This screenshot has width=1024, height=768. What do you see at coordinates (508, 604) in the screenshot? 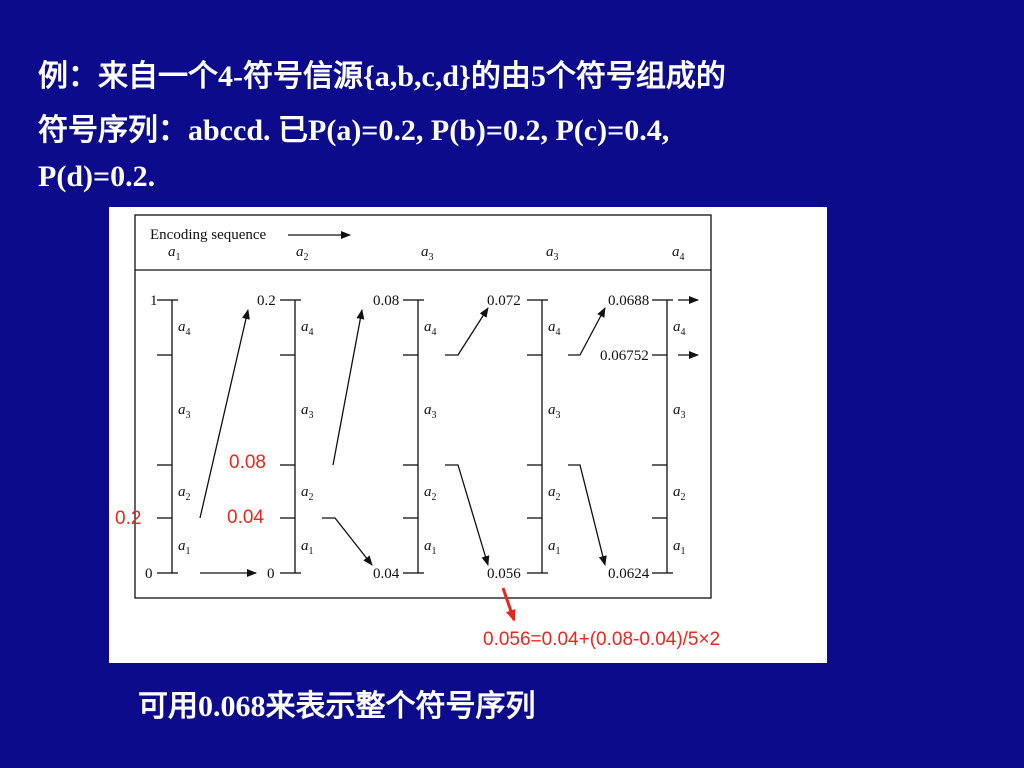
I see `red-arrow` at bounding box center [508, 604].